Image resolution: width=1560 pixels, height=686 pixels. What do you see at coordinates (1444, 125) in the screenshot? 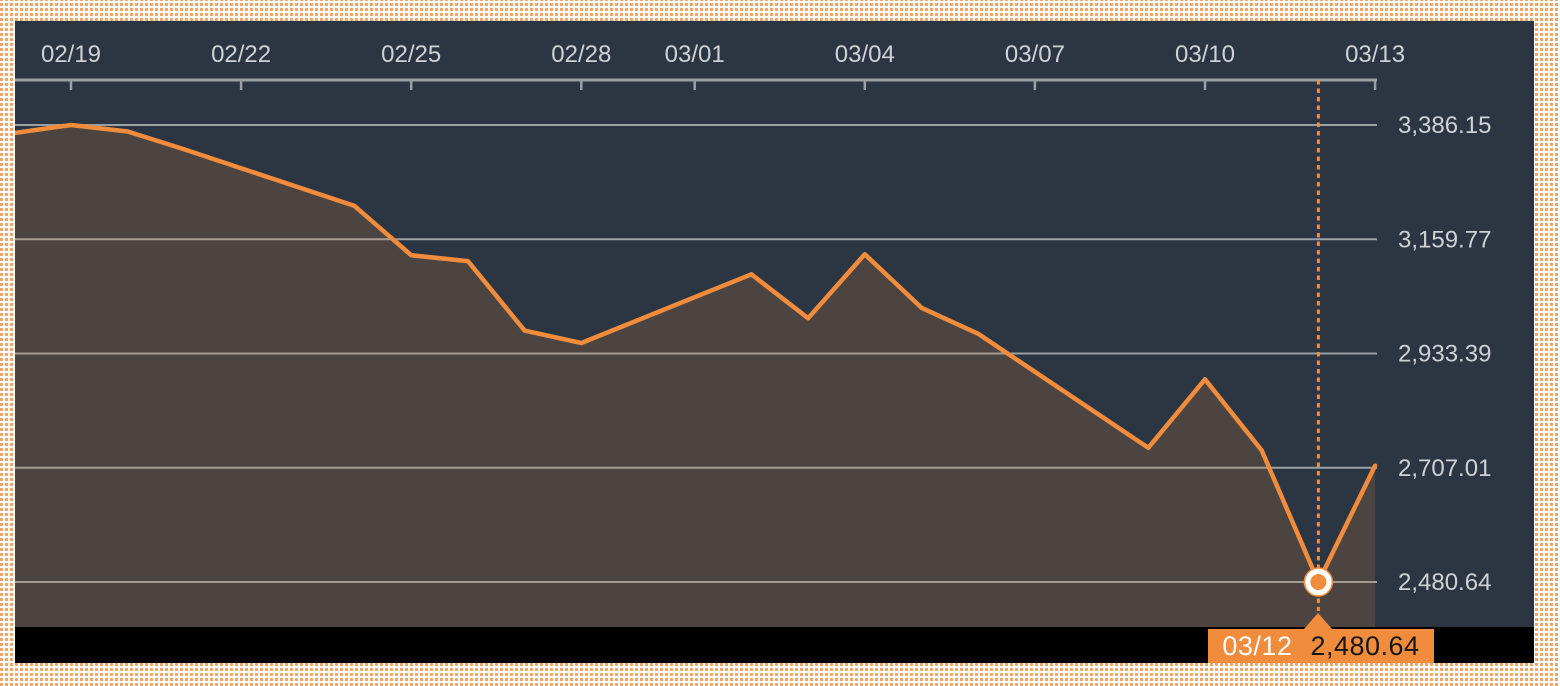
I see `y-axis-label: 3,386.15` at bounding box center [1444, 125].